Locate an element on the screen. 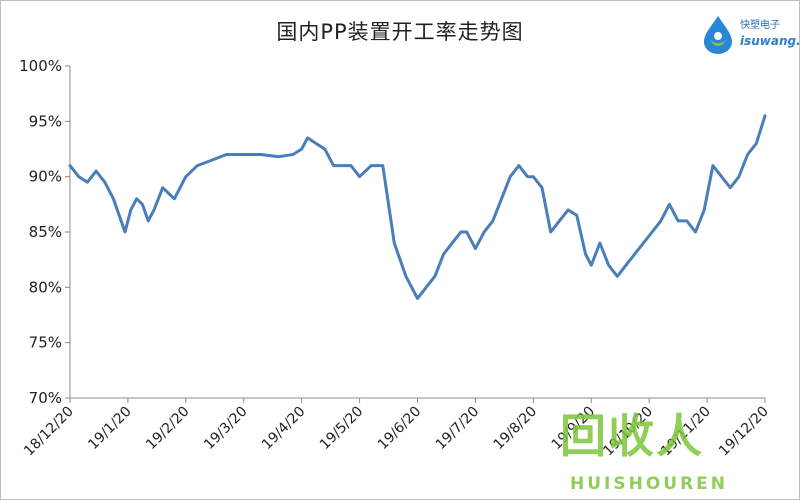 This screenshot has width=800, height=500. x-tick-label: 19/4/20 is located at coordinates (283, 428).